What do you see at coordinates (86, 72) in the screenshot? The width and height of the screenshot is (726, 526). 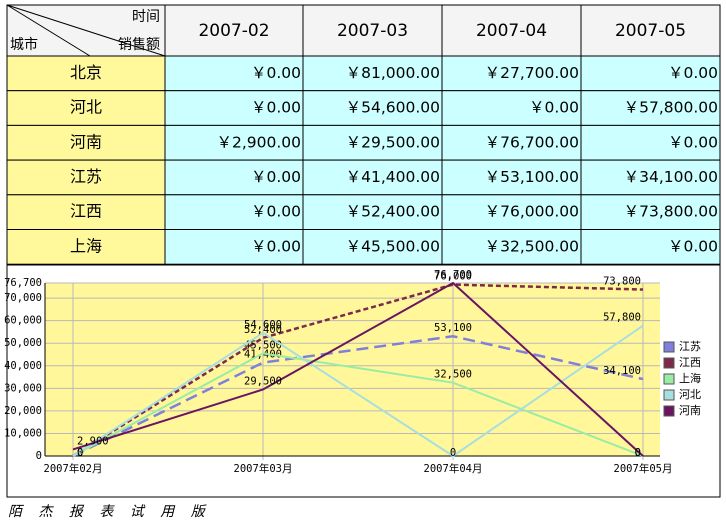 I see `city-label: 北京` at bounding box center [86, 72].